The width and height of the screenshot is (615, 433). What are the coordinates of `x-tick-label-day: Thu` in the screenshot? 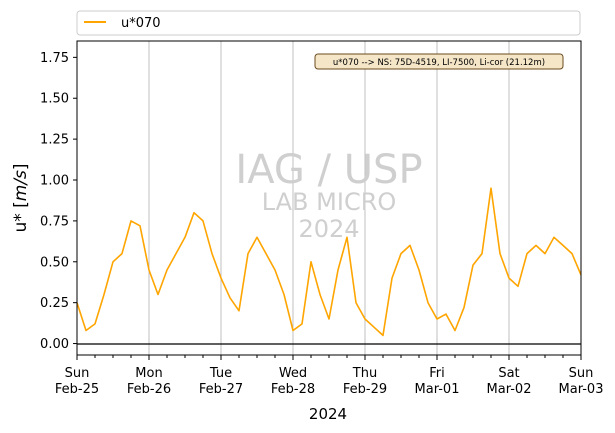 It's located at (364, 373).